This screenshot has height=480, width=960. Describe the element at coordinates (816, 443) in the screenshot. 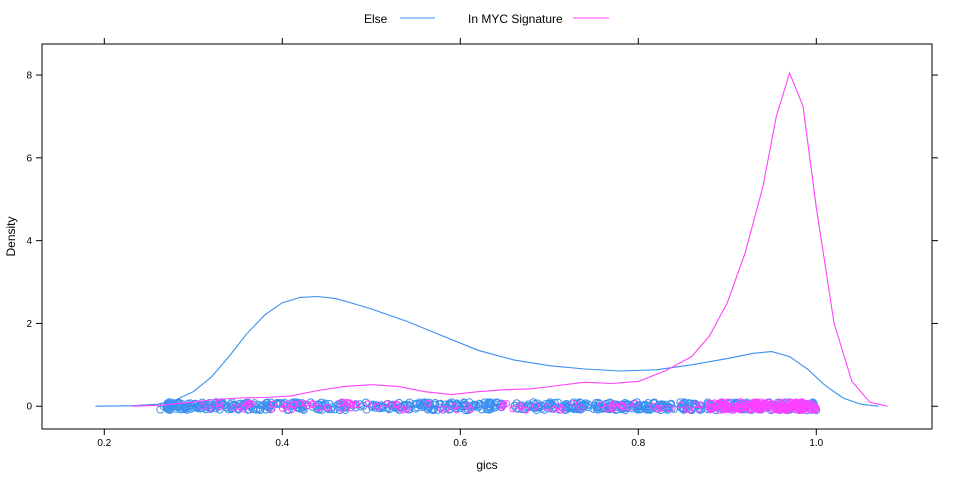

I see `x-tick-label: 1.0` at that location.